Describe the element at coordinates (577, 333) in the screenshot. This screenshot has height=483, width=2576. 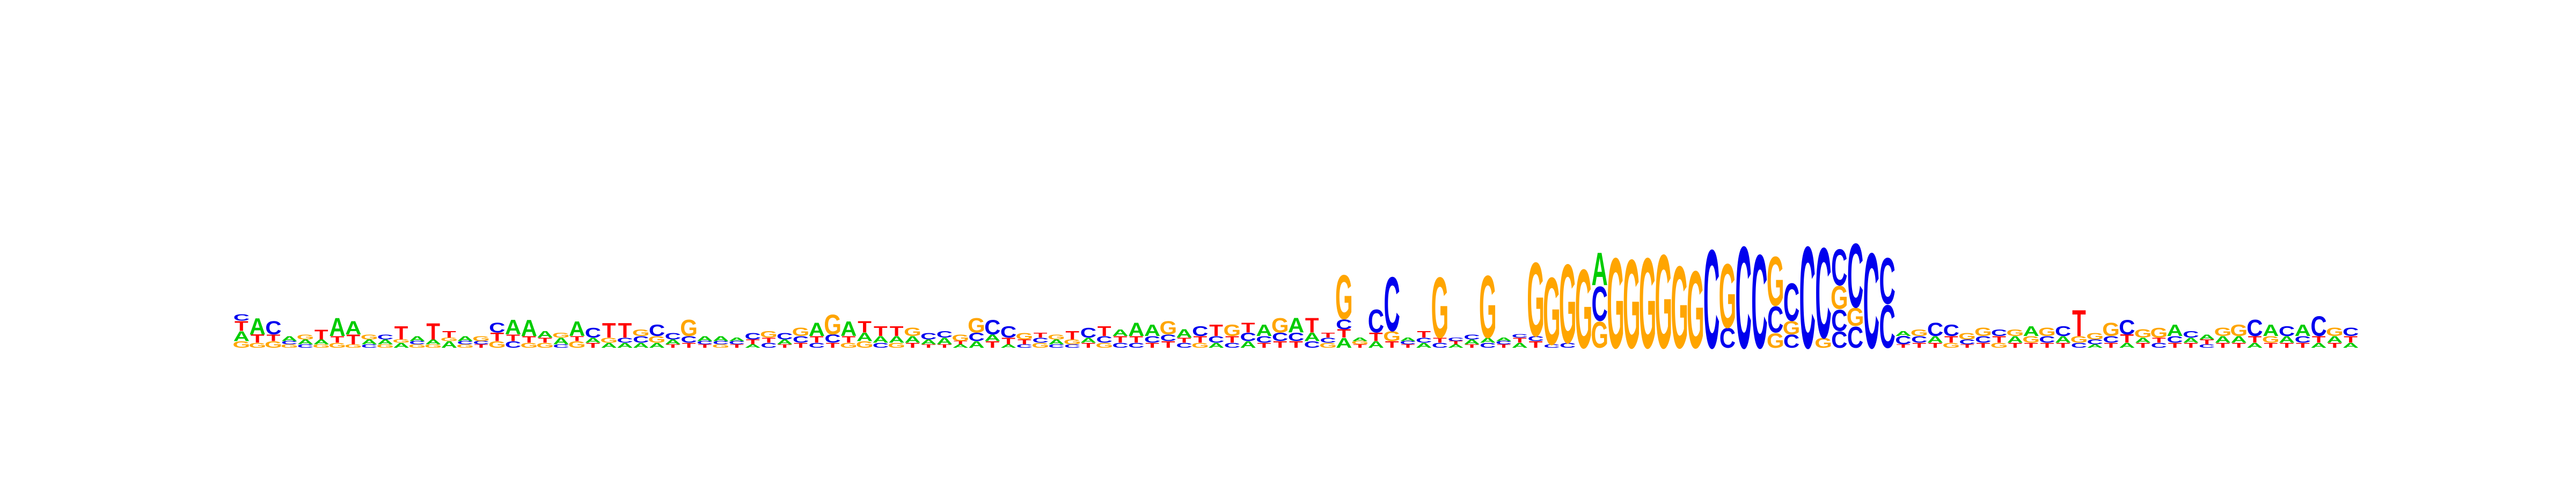
I see `logo-column: GTA` at that location.